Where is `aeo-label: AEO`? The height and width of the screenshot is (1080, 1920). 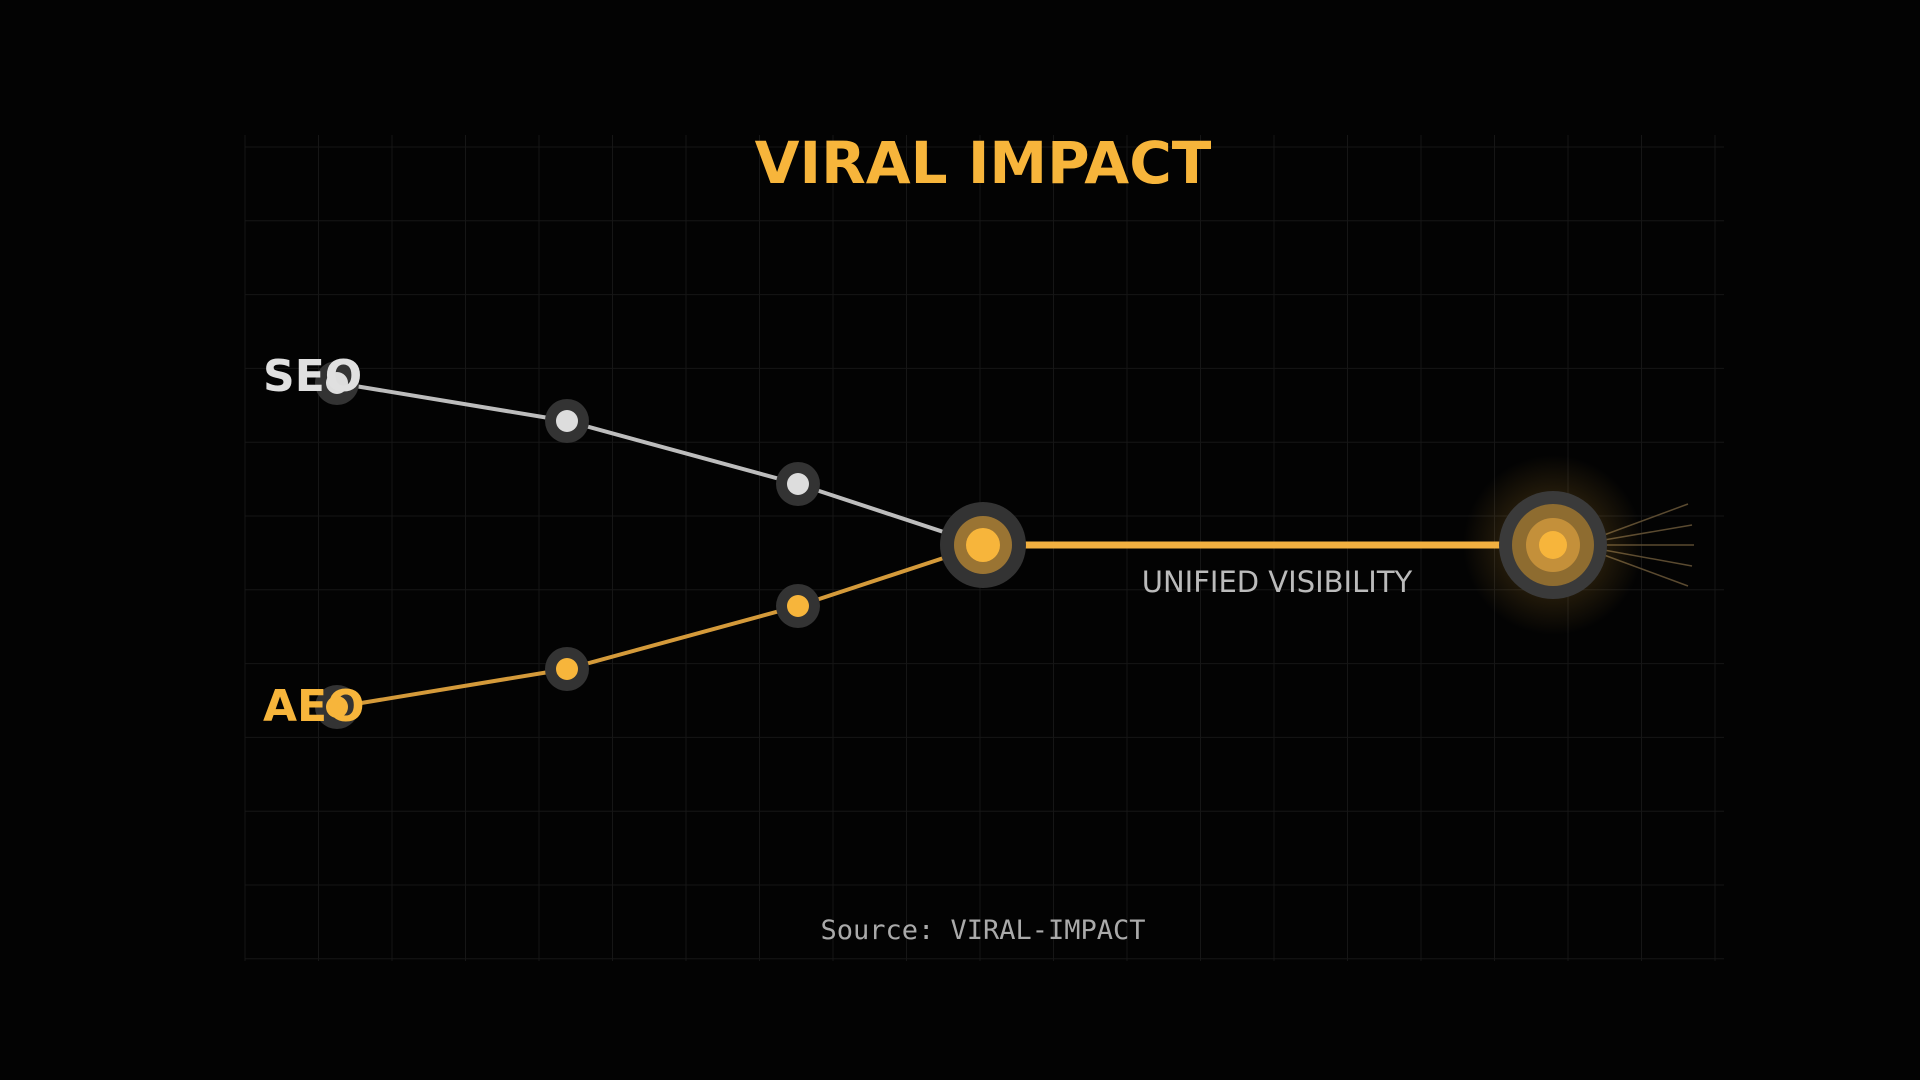
aeo-label: AEO is located at coordinates (314, 706).